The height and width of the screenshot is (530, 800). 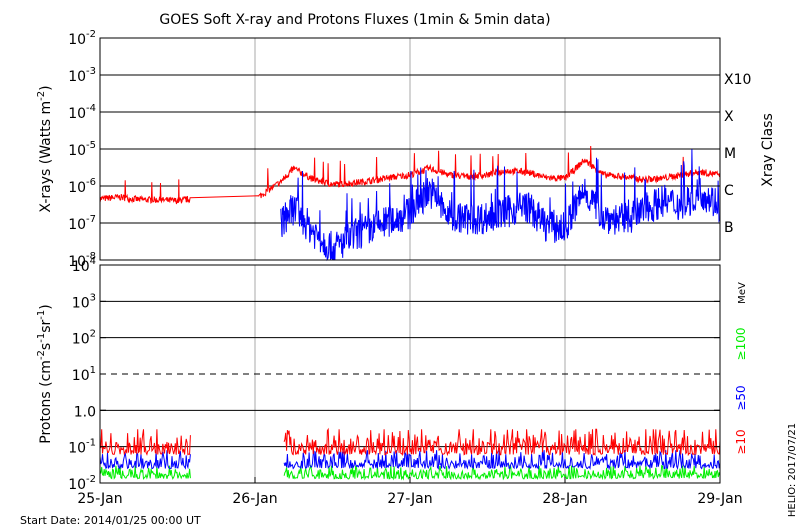 What do you see at coordinates (729, 191) in the screenshot?
I see `xray-class-label: C` at bounding box center [729, 191].